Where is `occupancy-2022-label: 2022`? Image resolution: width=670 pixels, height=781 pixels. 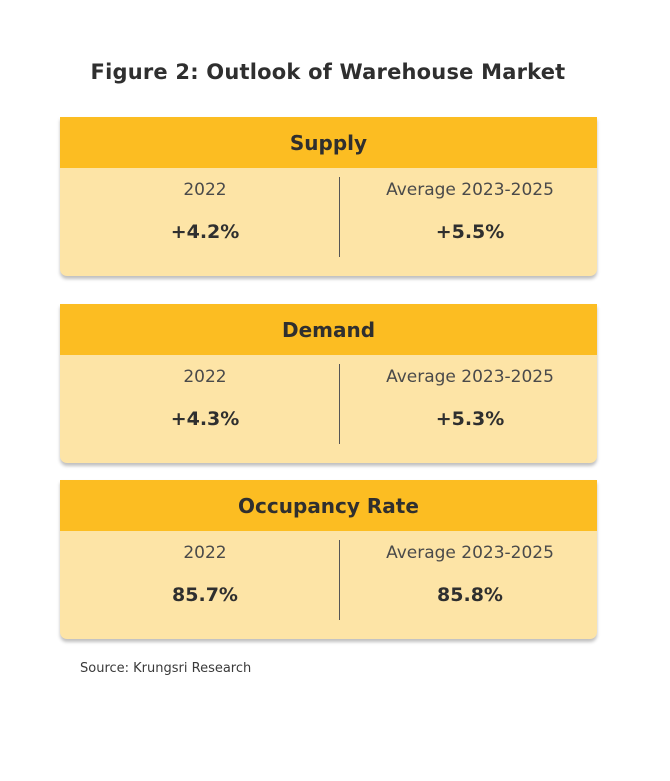 occupancy-2022-label: 2022 is located at coordinates (205, 553).